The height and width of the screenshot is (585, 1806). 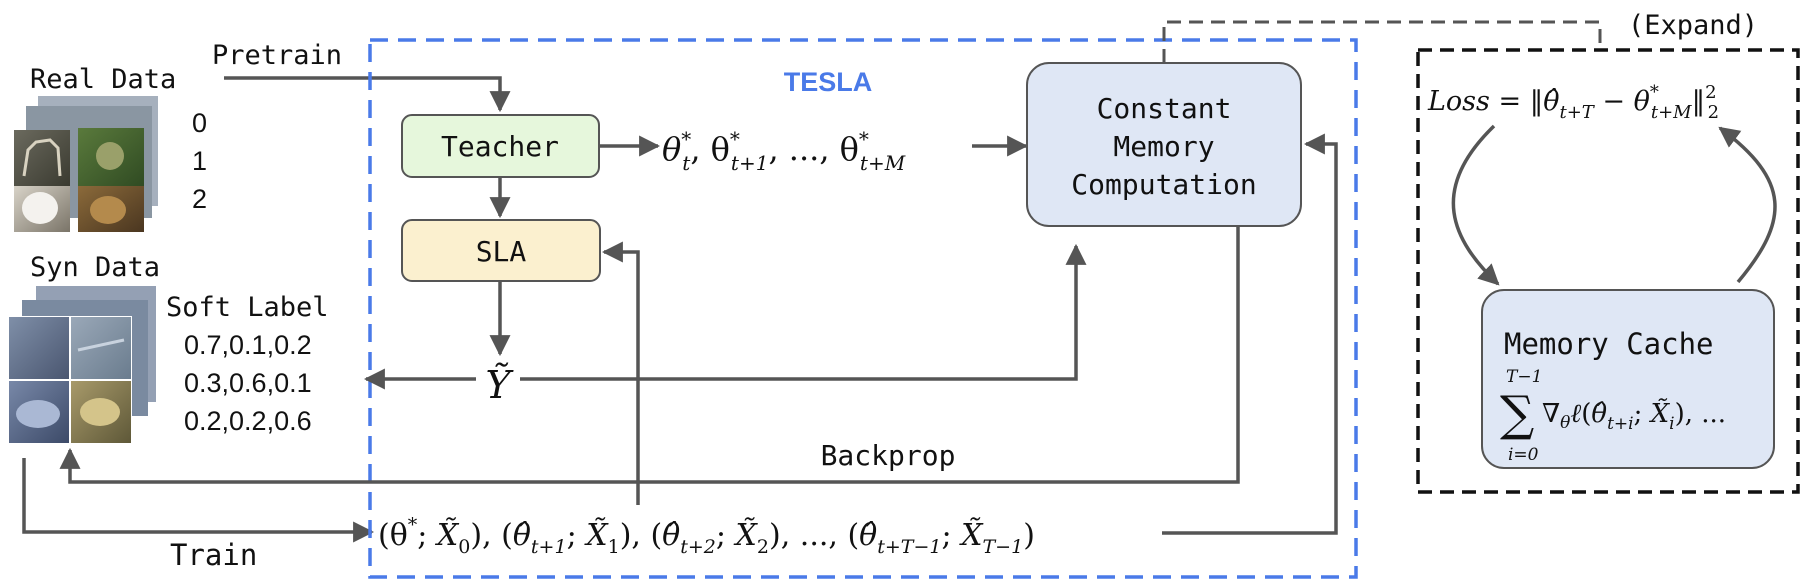 I want to click on soft-label-row-1: 0.3,0.6,0.1, so click(x=248, y=383).